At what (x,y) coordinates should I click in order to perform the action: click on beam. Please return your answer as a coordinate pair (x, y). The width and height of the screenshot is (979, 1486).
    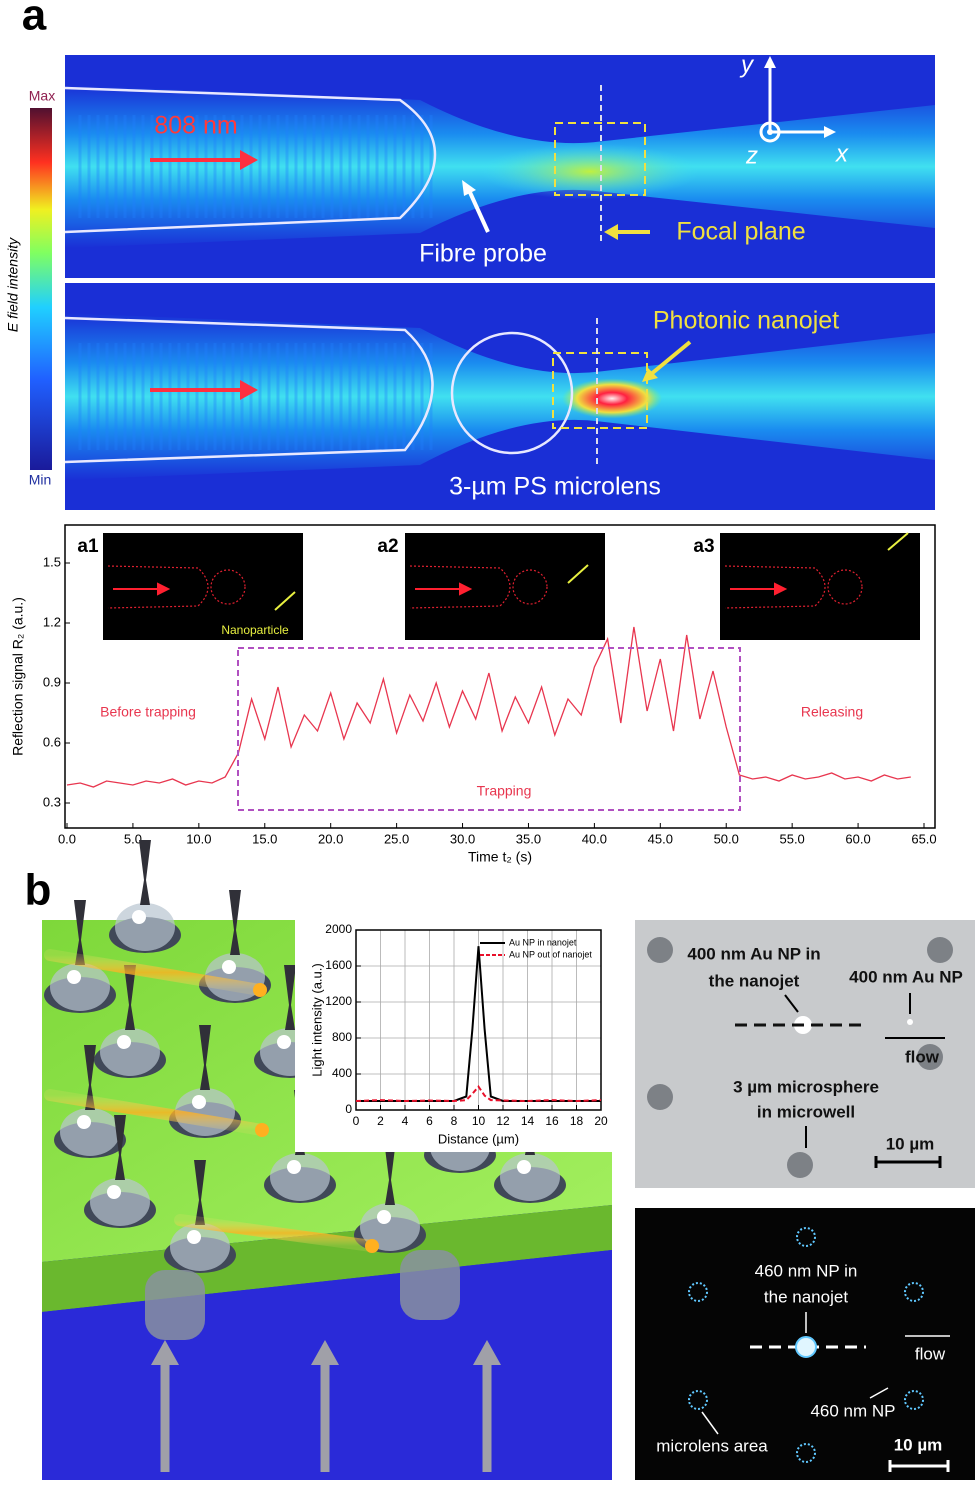
    Looking at the image, I should click on (500, 396).